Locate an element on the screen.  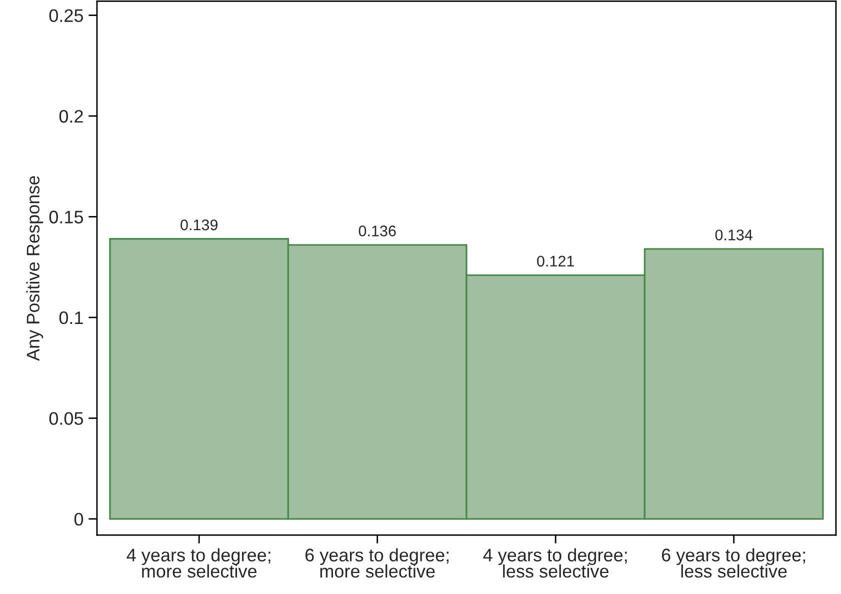
x-tick-label: 6 years to degree; more selective is located at coordinates (376, 563).